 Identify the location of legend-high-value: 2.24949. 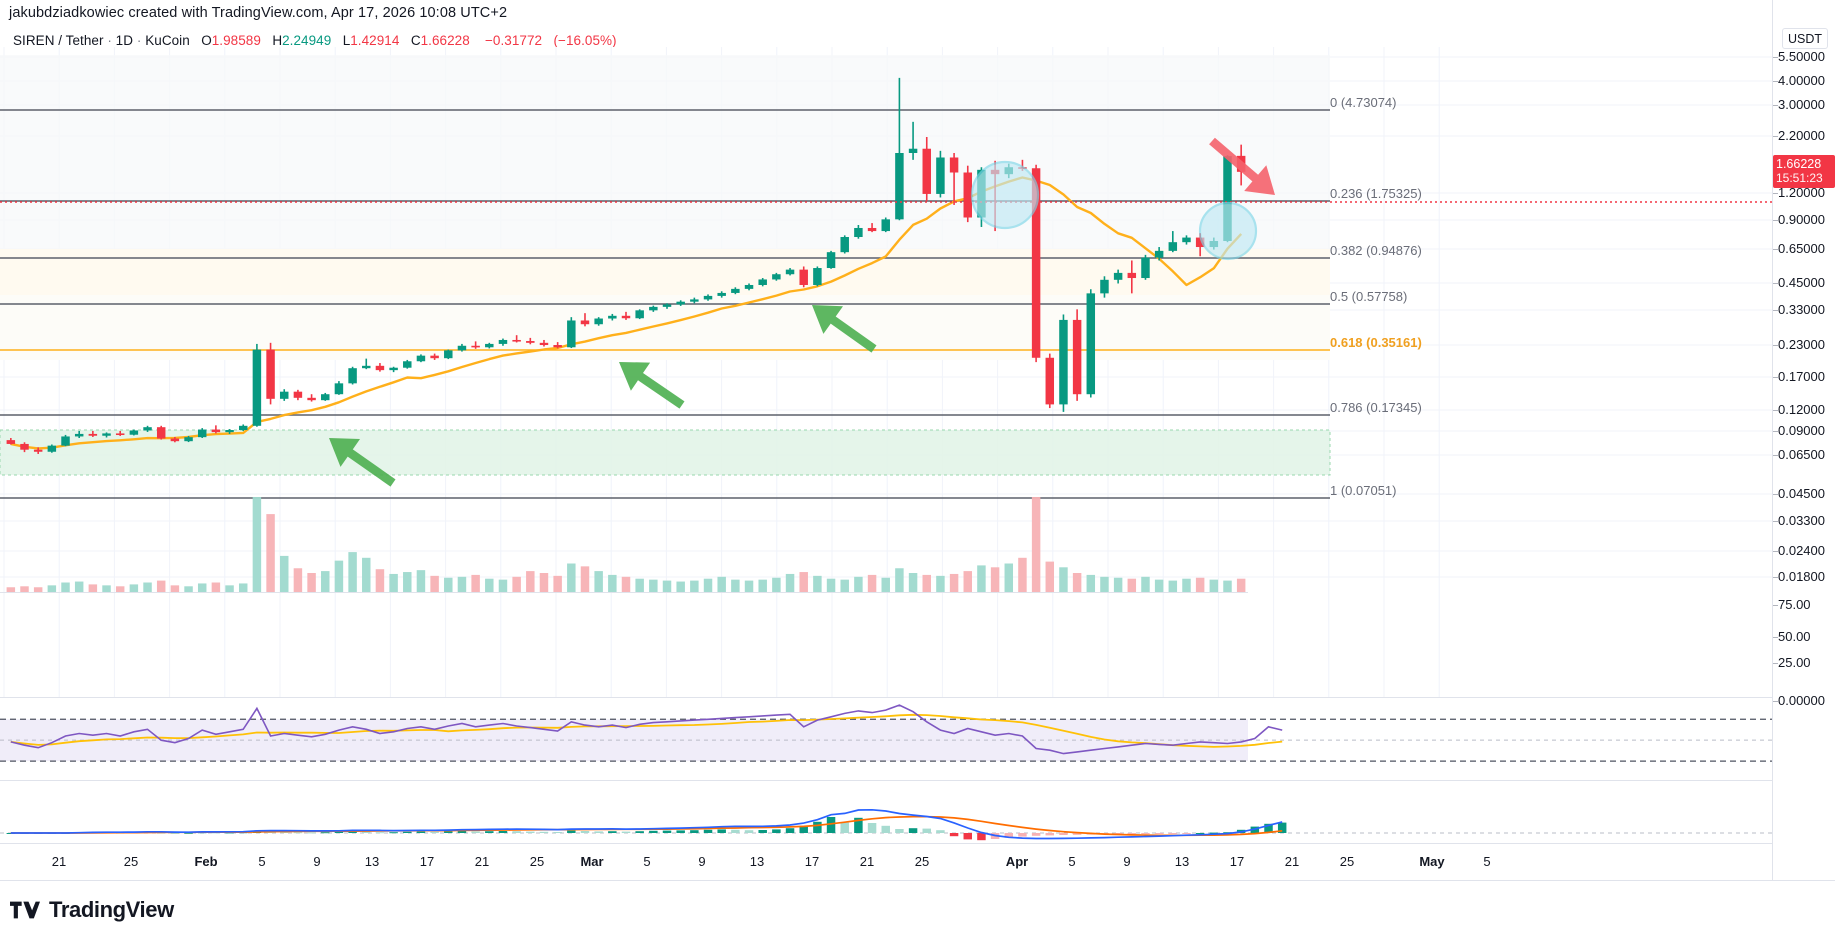
(307, 40).